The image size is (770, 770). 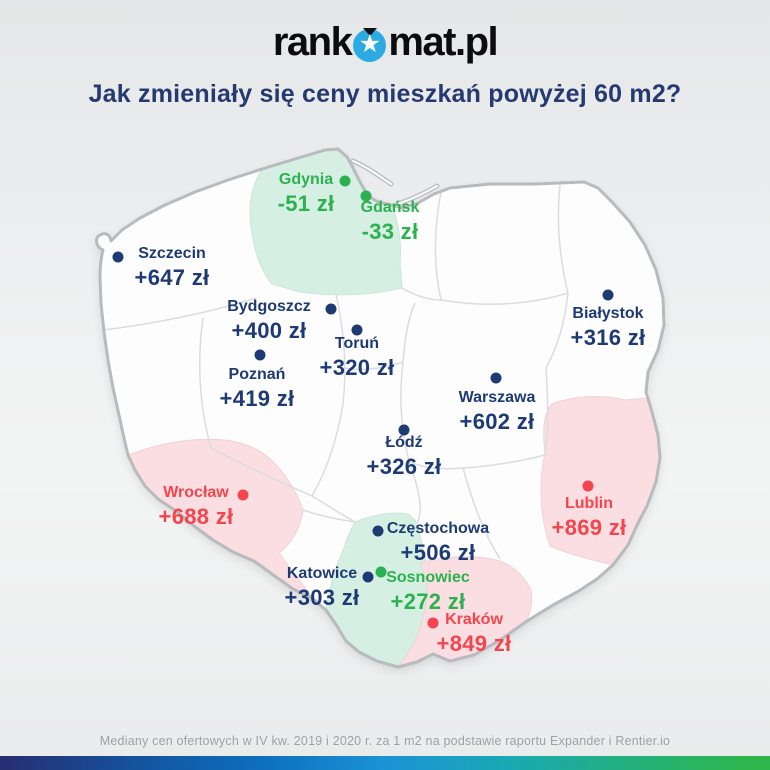 I want to click on city-name: Szczecin, so click(x=172, y=253).